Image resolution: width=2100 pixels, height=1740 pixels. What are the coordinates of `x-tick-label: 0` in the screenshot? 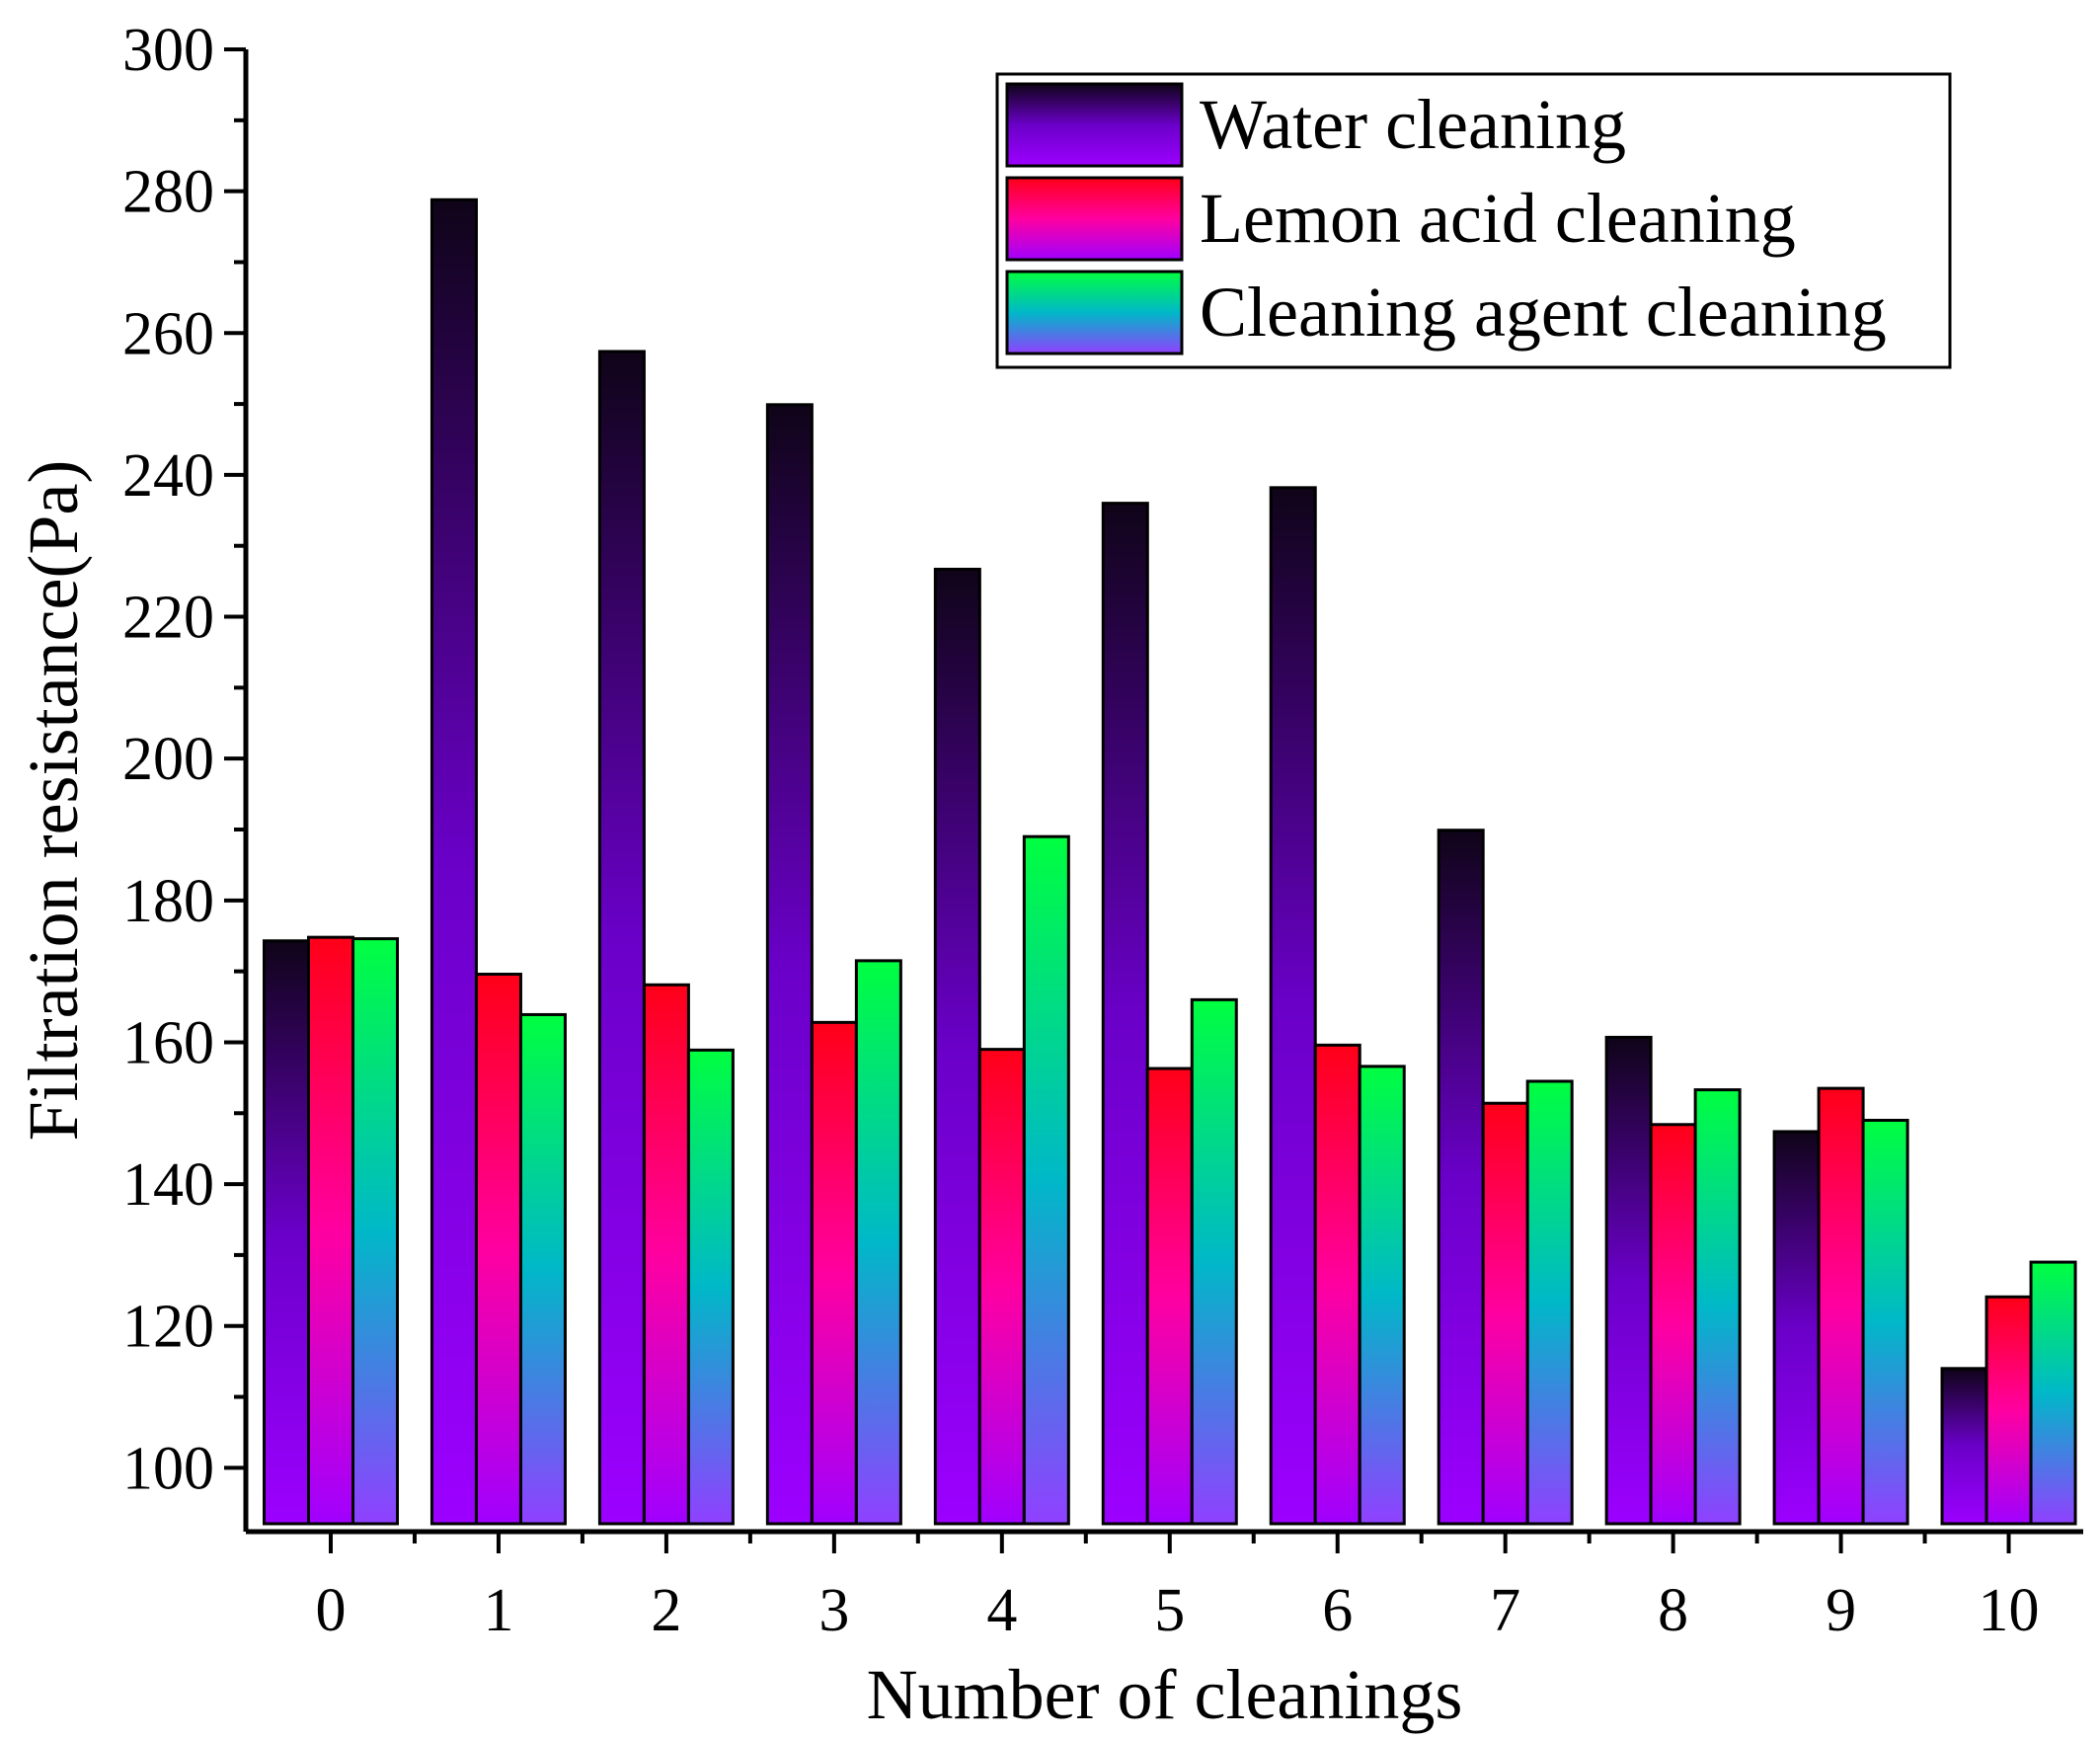 It's located at (331, 1611).